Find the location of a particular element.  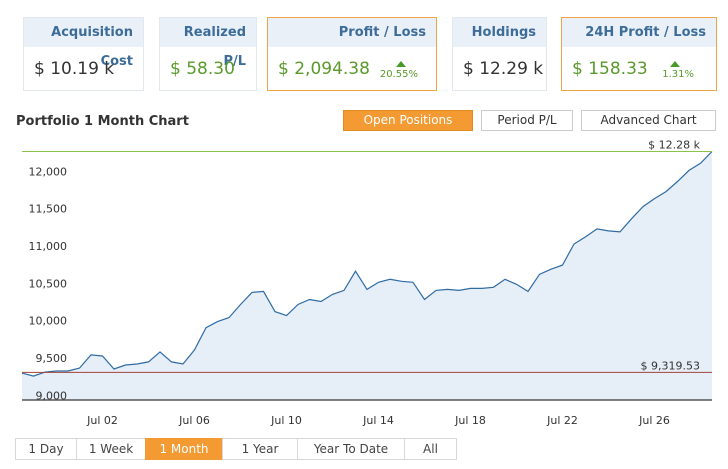

y-tick-label: 10,500 is located at coordinates (48, 283).